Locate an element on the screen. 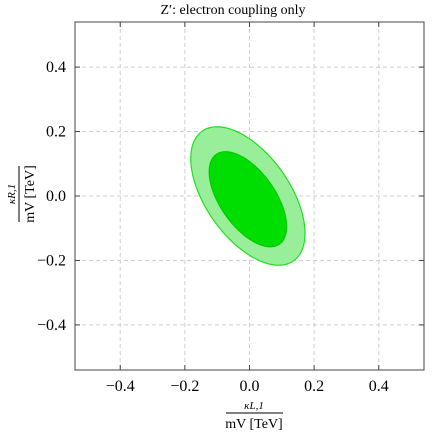 The width and height of the screenshot is (432, 435). confidence-regions is located at coordinates (248, 196).